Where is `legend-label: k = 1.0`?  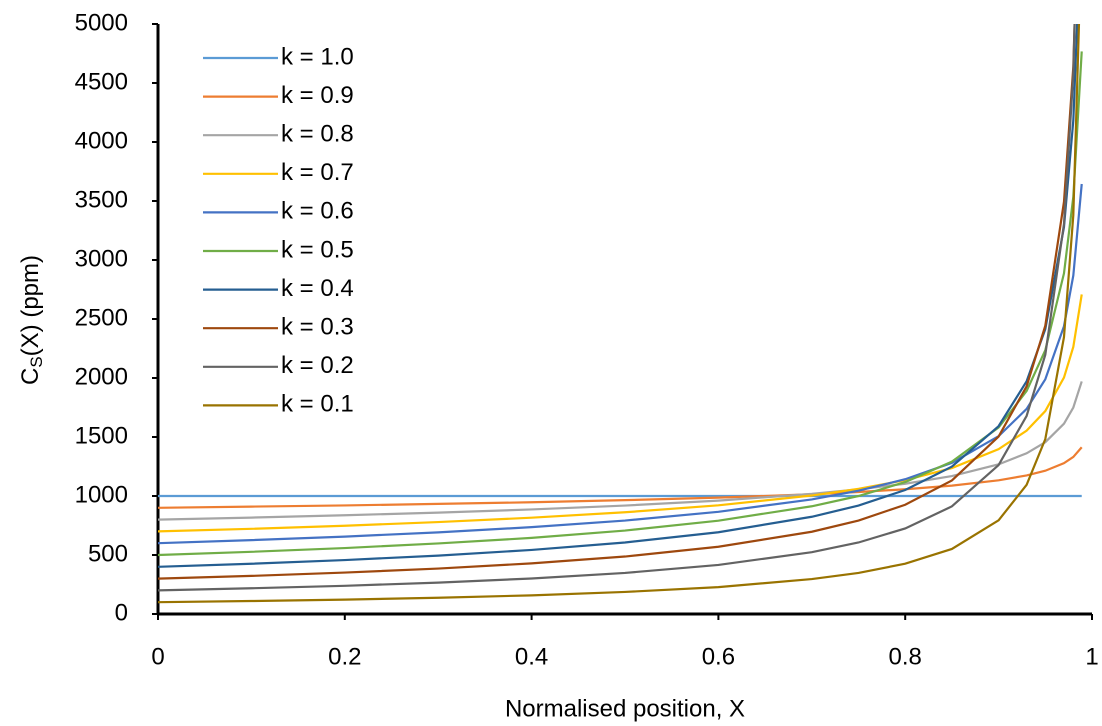
legend-label: k = 1.0 is located at coordinates (317, 56).